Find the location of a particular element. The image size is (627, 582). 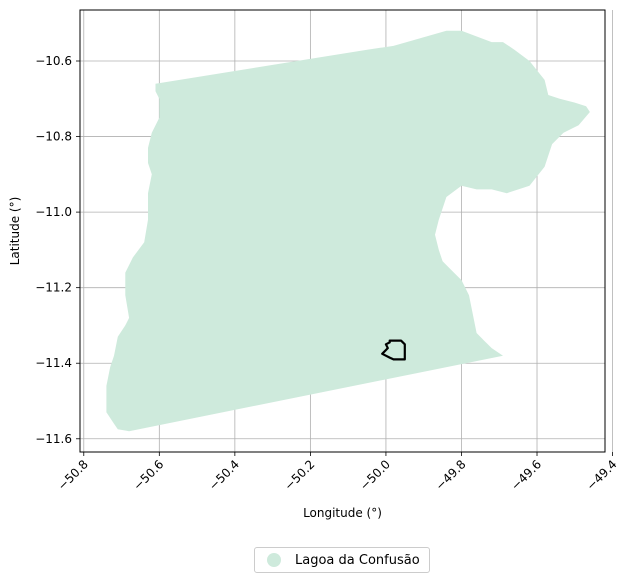

legend-label: Lagoa da Confusão is located at coordinates (357, 560).